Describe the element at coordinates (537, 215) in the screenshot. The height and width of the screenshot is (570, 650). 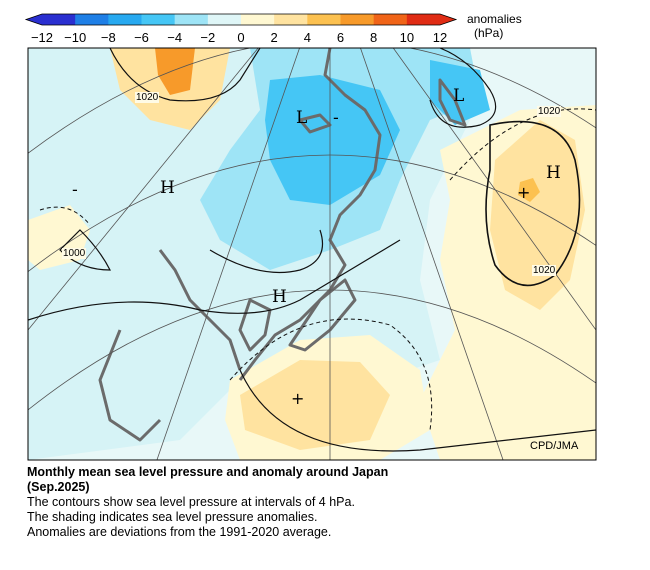
I see `anomaly-region-positive-pacific` at that location.